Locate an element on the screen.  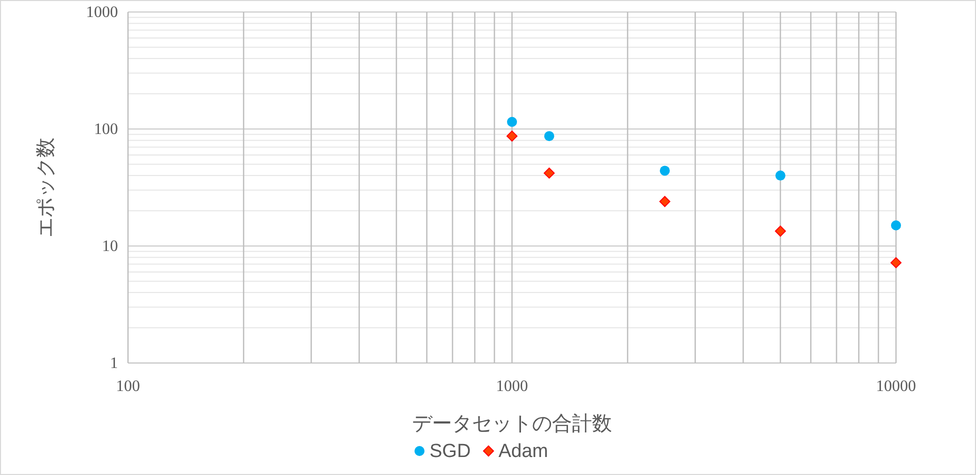
legend-label: SGD is located at coordinates (450, 451).